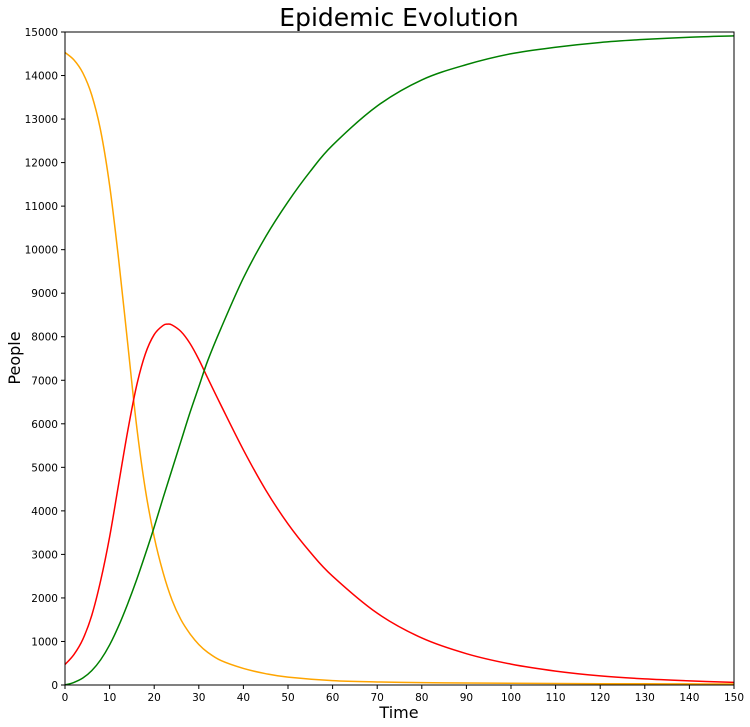 Image resolution: width=750 pixels, height=727 pixels. What do you see at coordinates (645, 698) in the screenshot?
I see `x-tick-label: 130` at bounding box center [645, 698].